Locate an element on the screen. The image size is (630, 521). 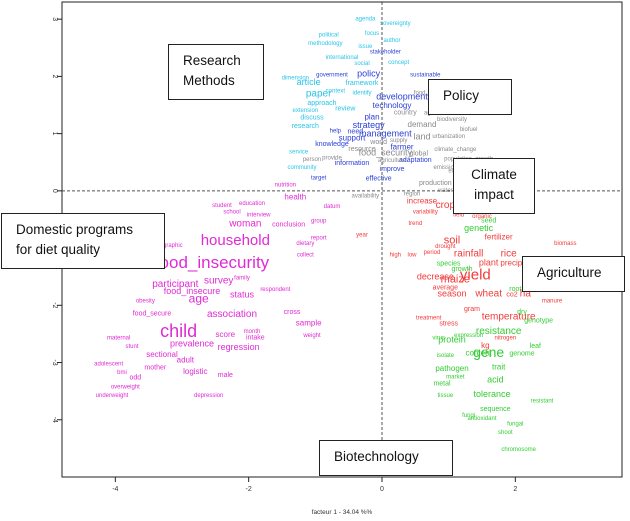
word-label: survey is located at coordinates (218, 281).